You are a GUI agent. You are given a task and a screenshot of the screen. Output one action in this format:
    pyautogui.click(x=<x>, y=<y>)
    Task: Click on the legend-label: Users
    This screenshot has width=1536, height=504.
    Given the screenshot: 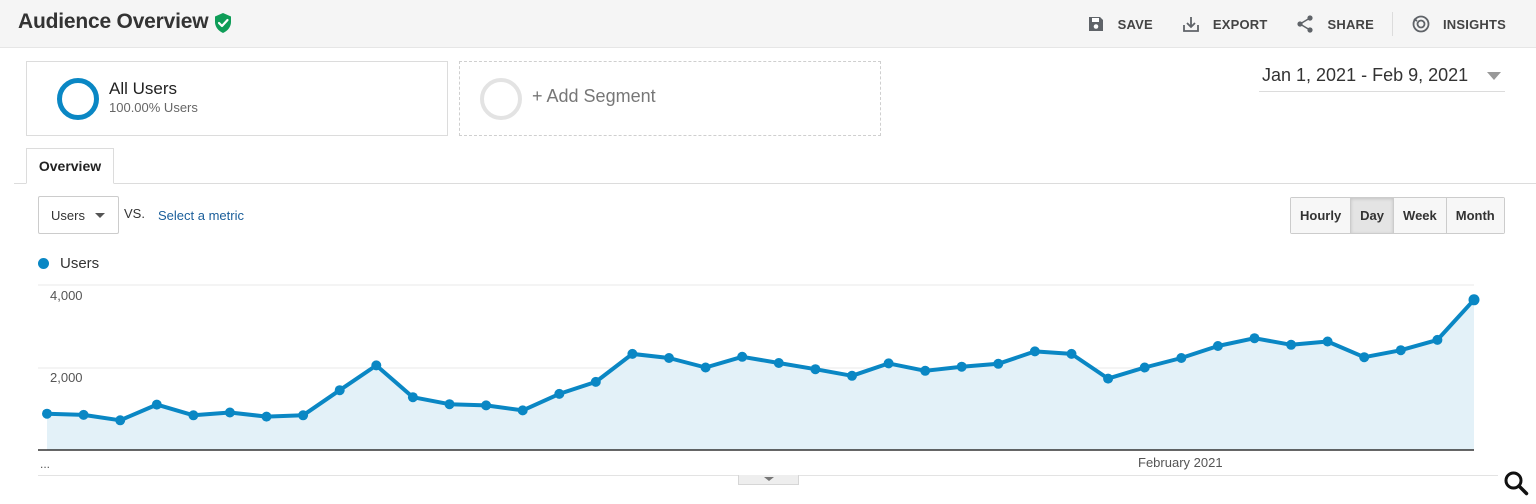 What is the action you would take?
    pyautogui.click(x=80, y=263)
    